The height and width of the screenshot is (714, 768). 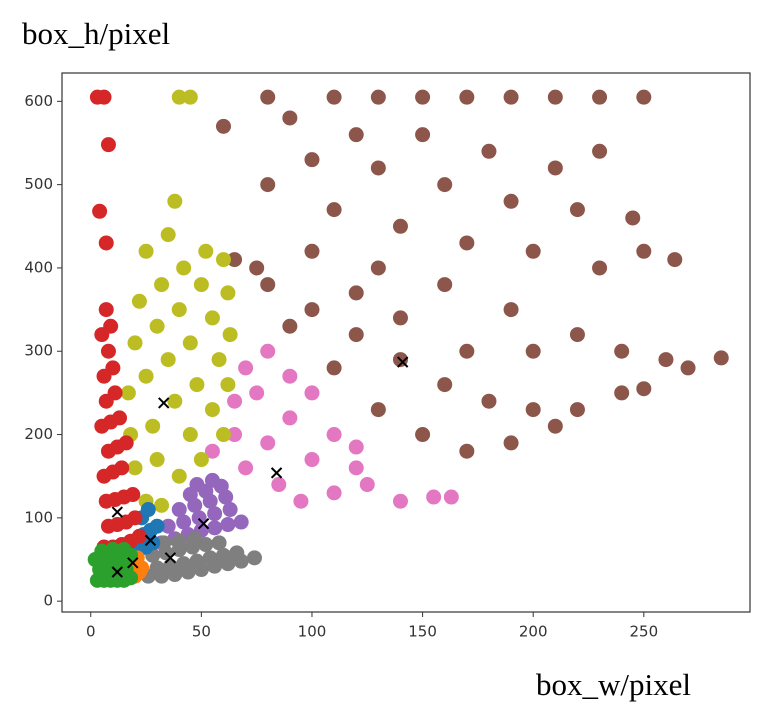 I want to click on y-tick-label: 500, so click(x=38, y=184).